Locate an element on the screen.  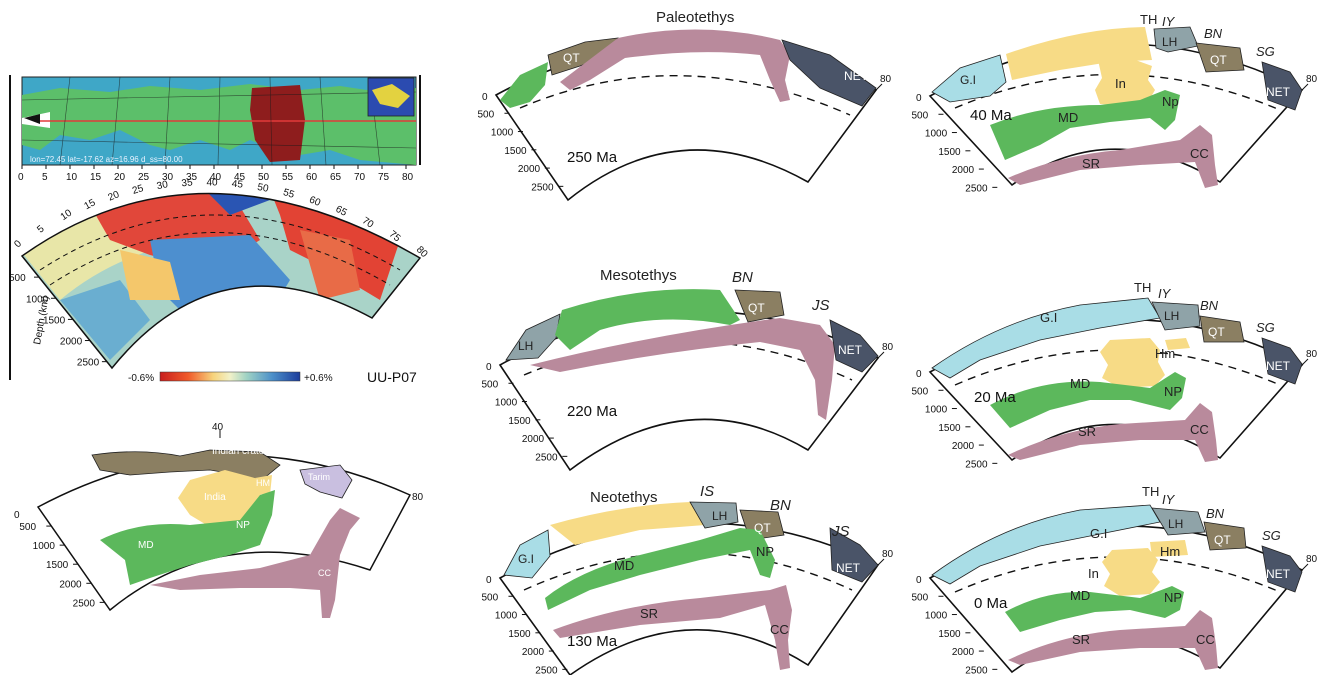
panel-130-pink is located at coordinates (672, 627).